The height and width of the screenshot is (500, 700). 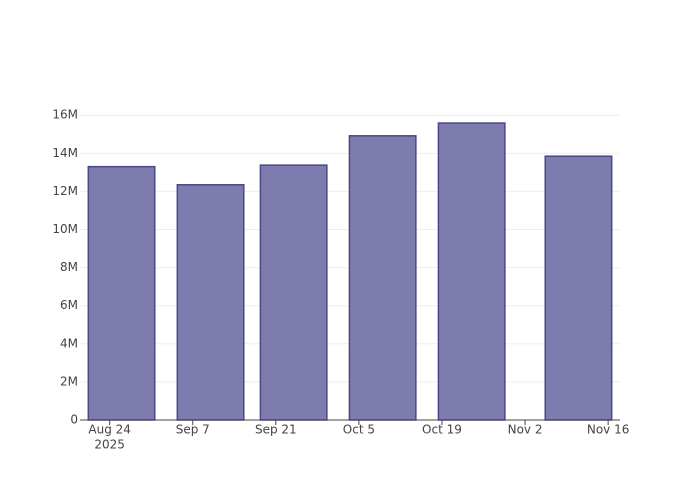 What do you see at coordinates (65, 115) in the screenshot?
I see `y-tick-label: 16M` at bounding box center [65, 115].